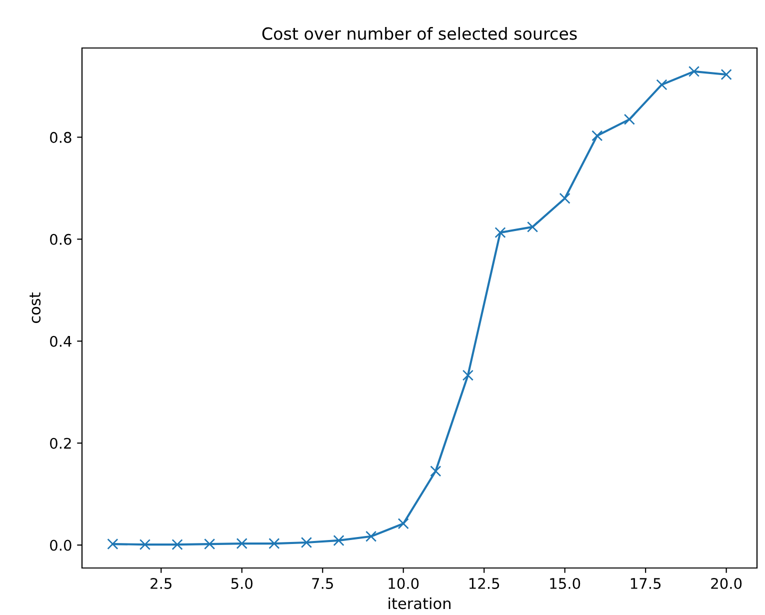 The width and height of the screenshot is (765, 615). I want to click on x-tick-label: 7.5, so click(322, 584).